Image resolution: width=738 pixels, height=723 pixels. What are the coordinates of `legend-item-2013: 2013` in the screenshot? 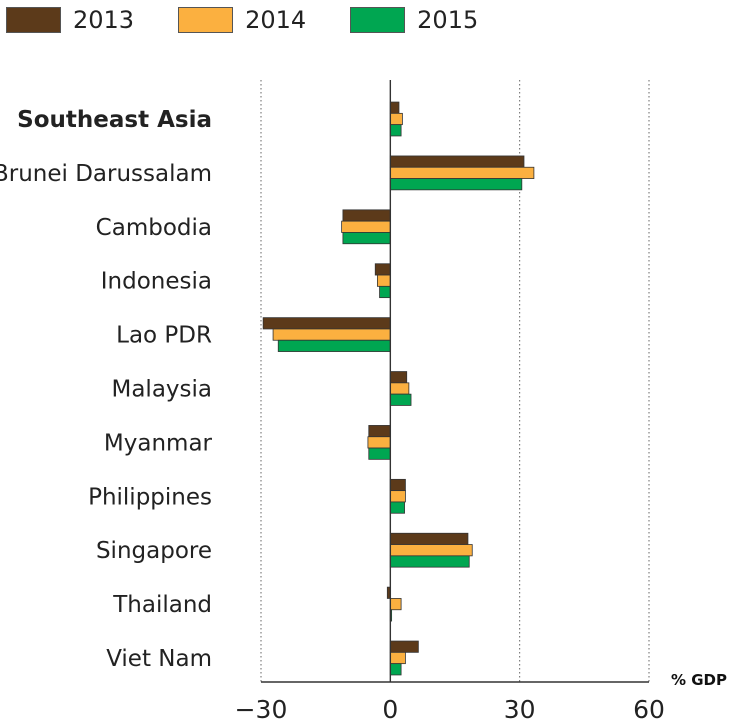 It's located at (70, 20).